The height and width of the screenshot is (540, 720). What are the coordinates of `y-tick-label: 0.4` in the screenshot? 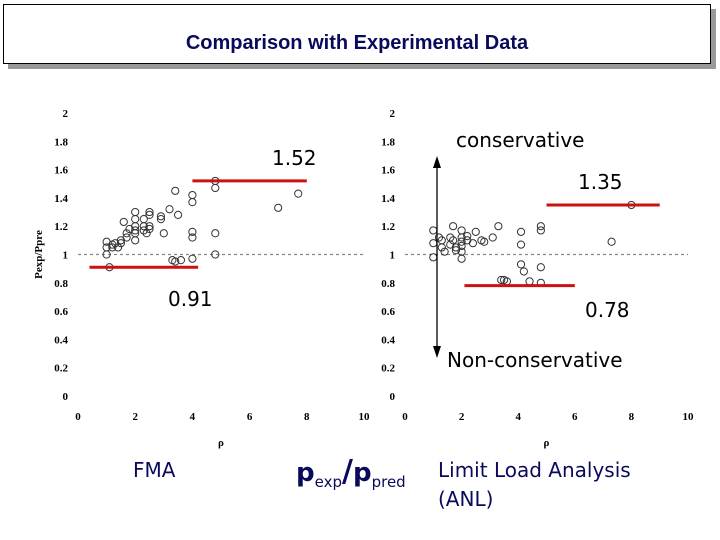 It's located at (61, 340).